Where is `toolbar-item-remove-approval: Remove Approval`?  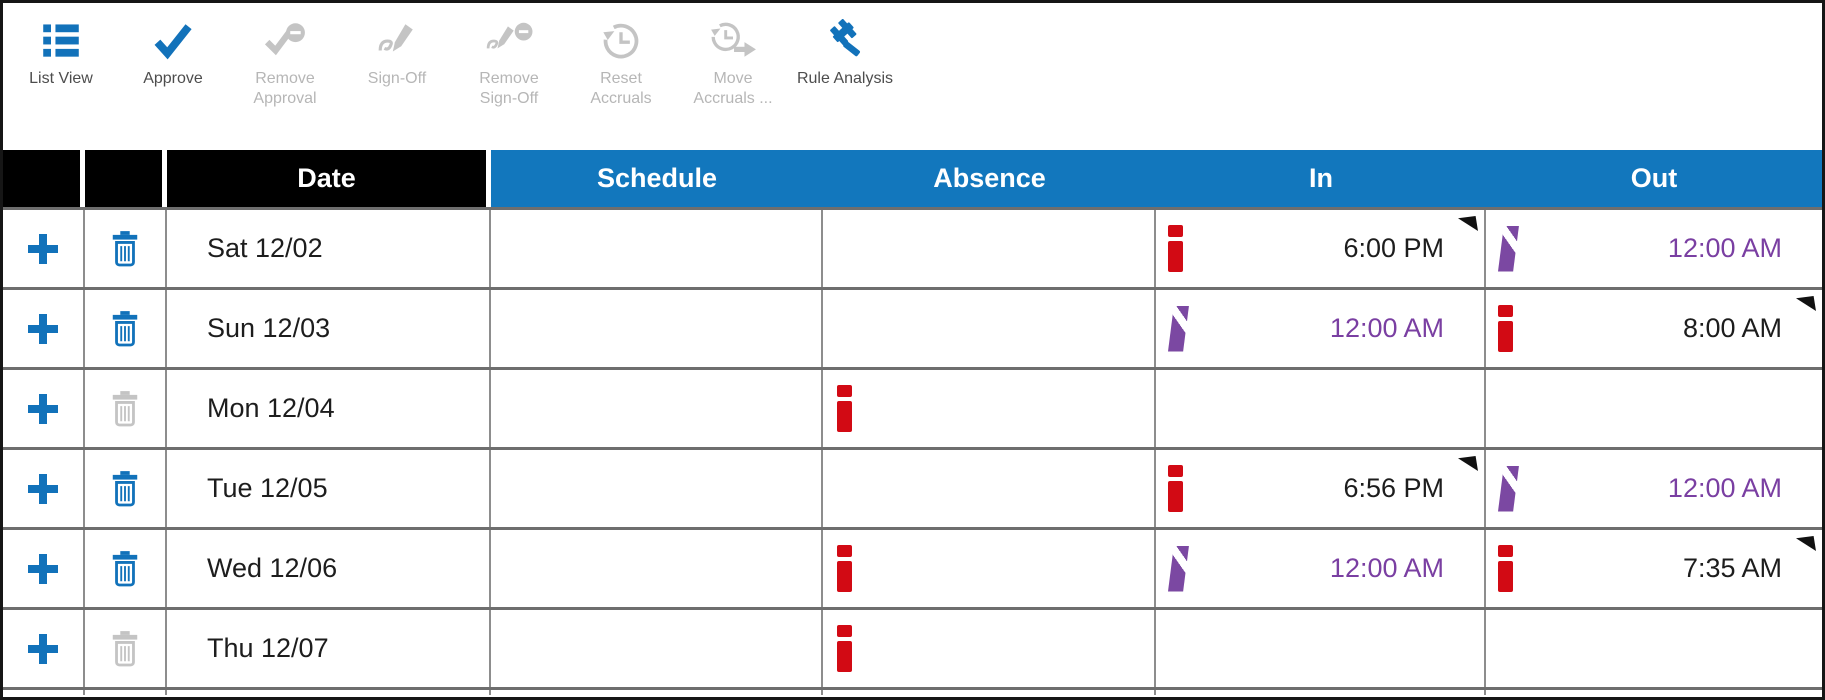
toolbar-item-remove-approval: Remove Approval is located at coordinates (285, 63).